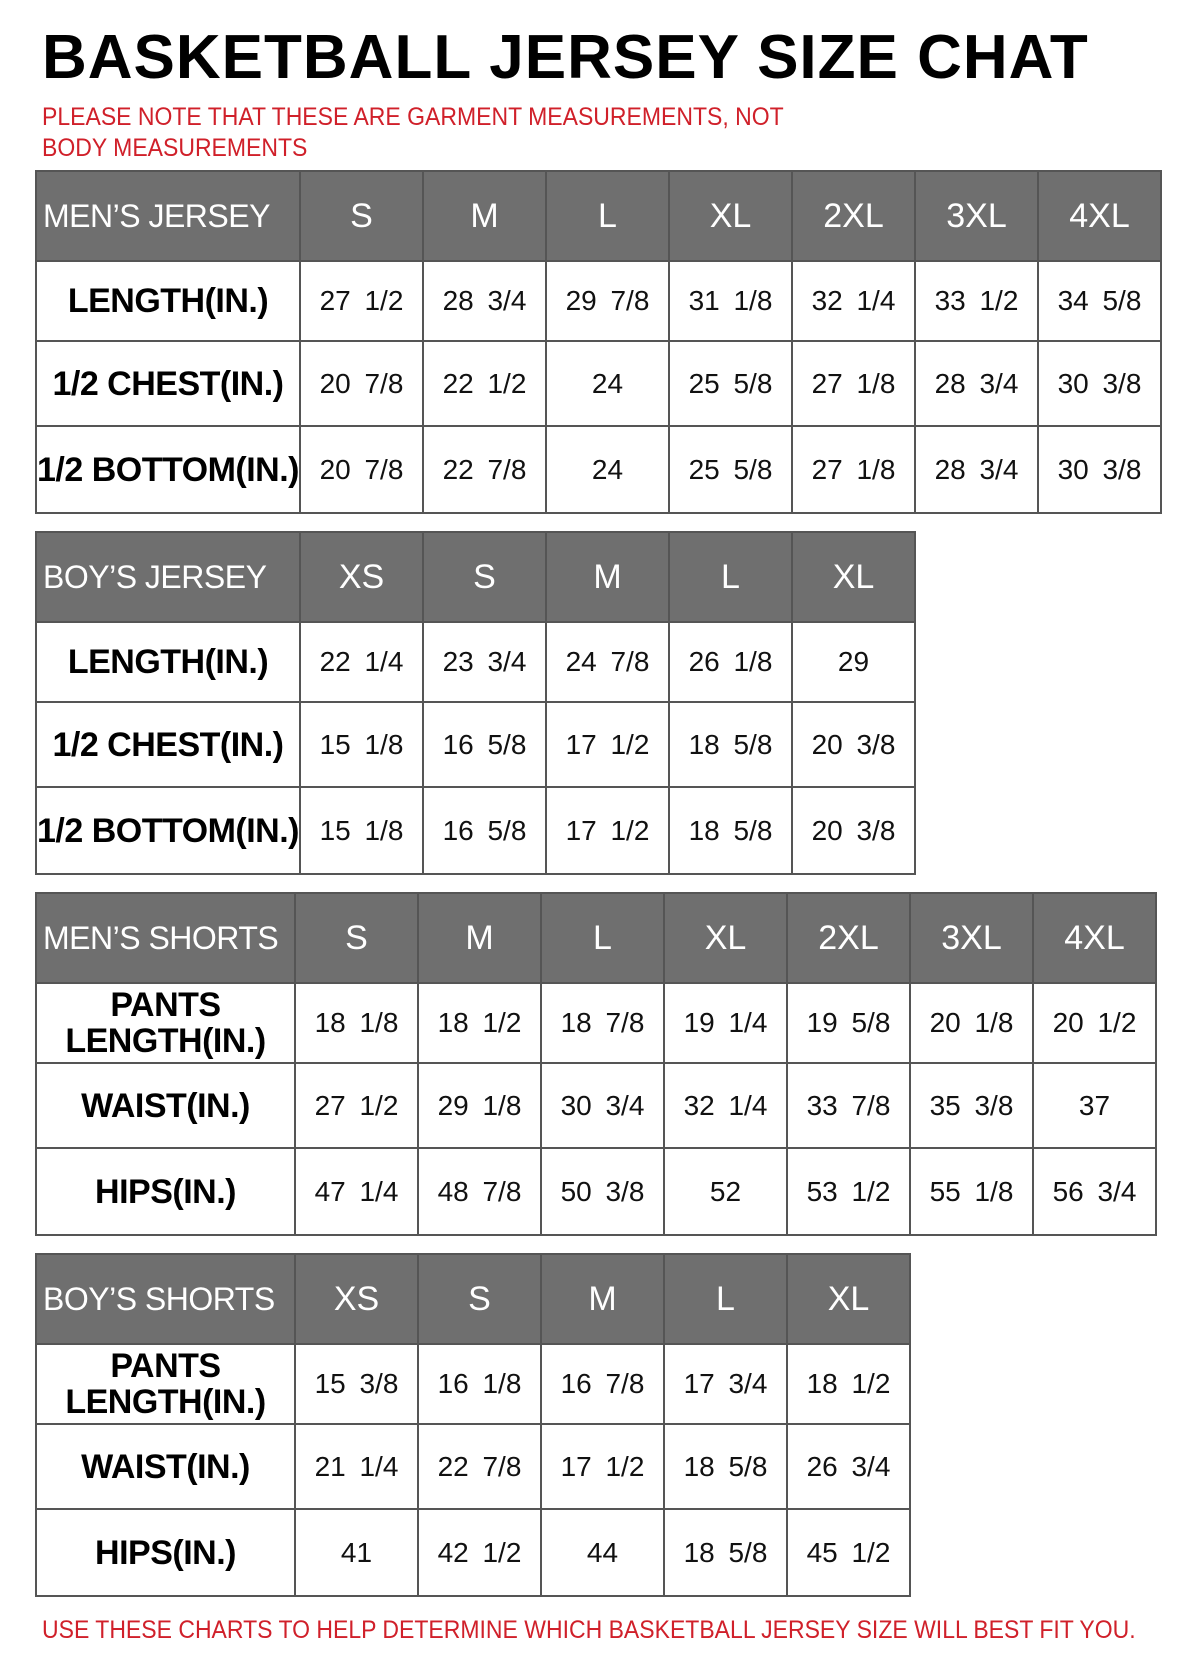 This screenshot has height=1679, width=1200. Describe the element at coordinates (853, 830) in the screenshot. I see `measurement-value: 20 3/8` at that location.